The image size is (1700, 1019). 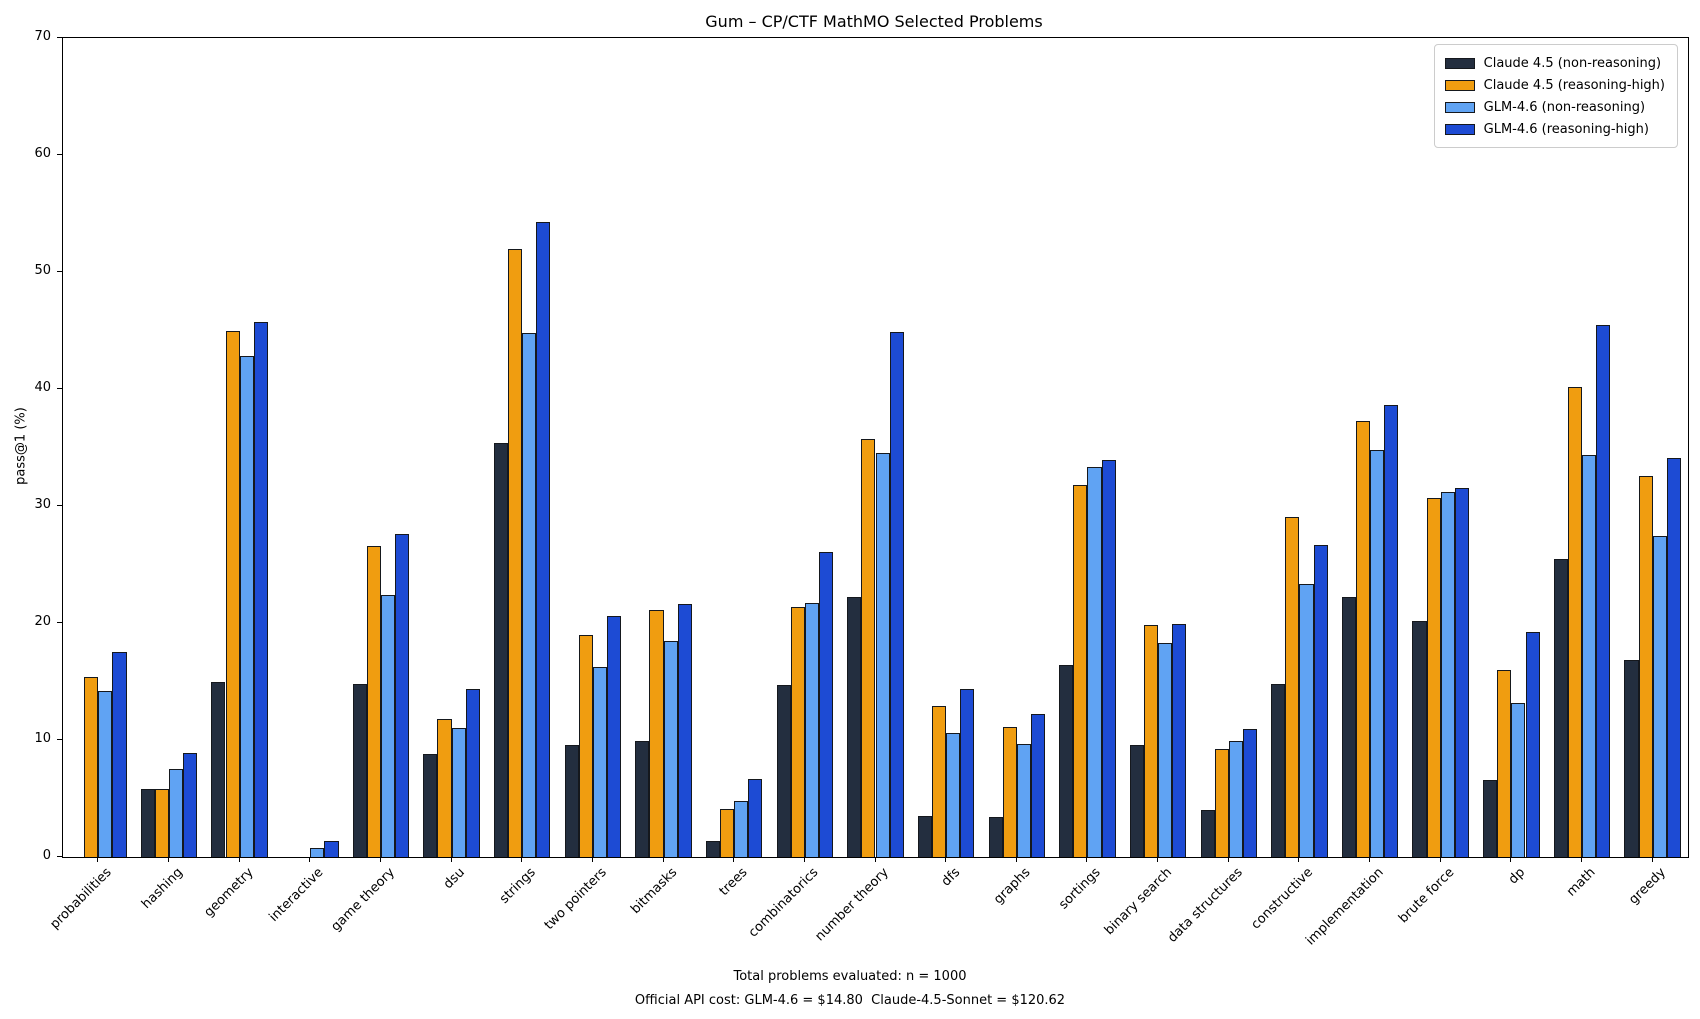 What do you see at coordinates (1306, 720) in the screenshot?
I see `bar-constructive-s2` at bounding box center [1306, 720].